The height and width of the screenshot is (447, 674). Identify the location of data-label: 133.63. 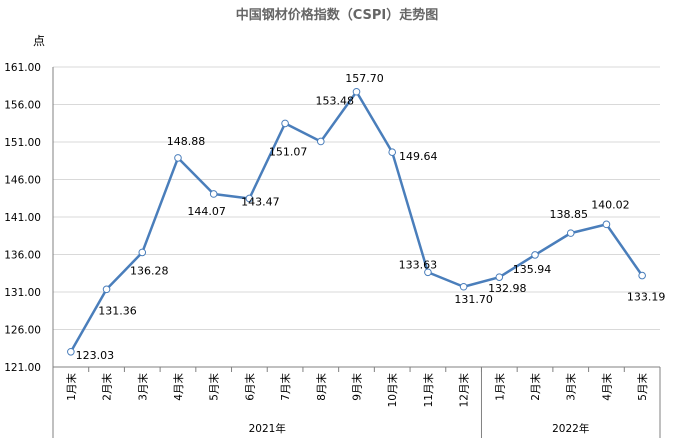
(418, 264).